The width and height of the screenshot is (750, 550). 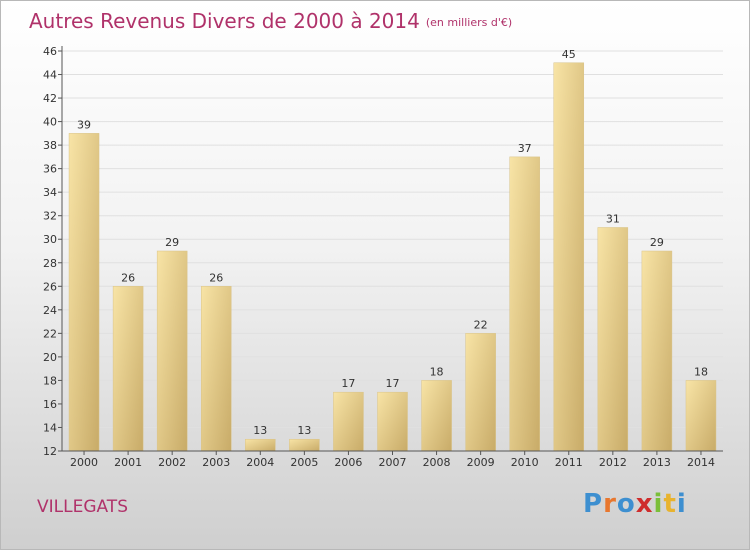 I want to click on logo-letter: r, so click(x=610, y=504).